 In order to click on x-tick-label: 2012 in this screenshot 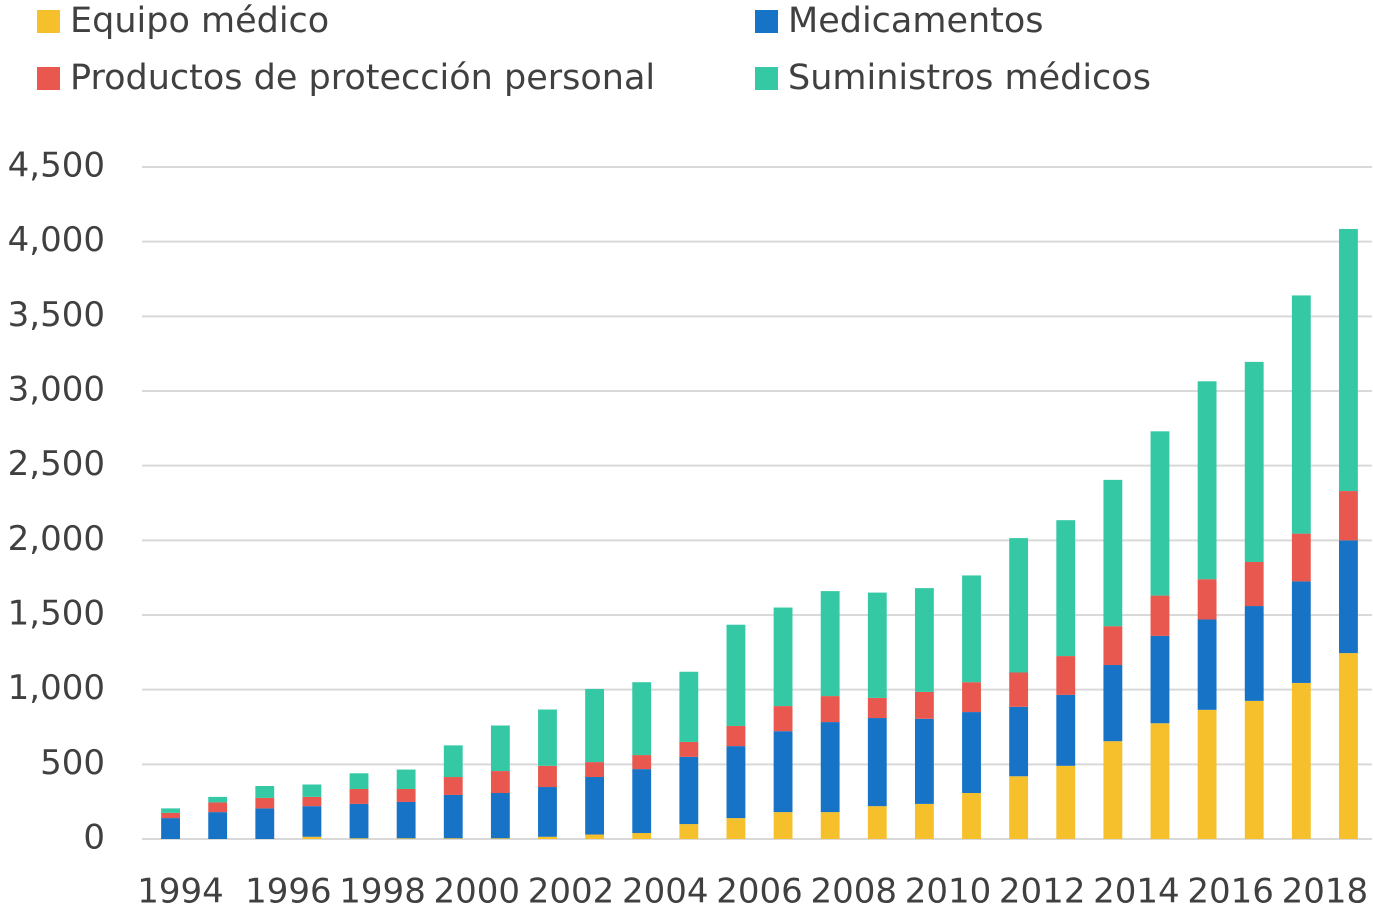, I will do `click(1042, 892)`.